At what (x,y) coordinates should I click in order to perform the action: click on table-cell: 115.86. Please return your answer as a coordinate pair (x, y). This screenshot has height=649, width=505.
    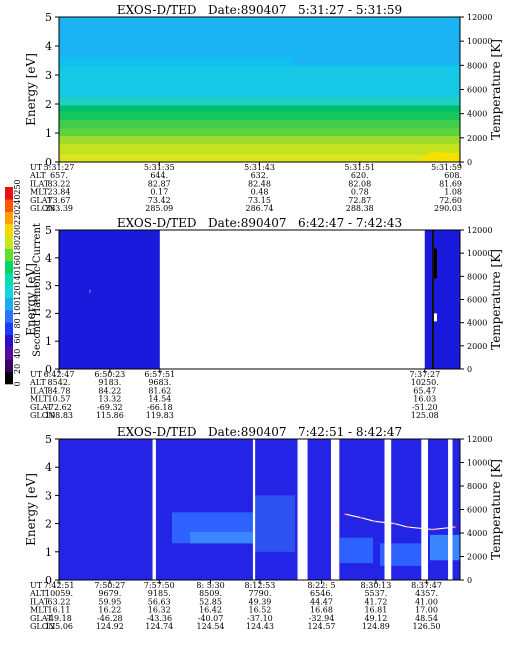
    Looking at the image, I should click on (110, 415).